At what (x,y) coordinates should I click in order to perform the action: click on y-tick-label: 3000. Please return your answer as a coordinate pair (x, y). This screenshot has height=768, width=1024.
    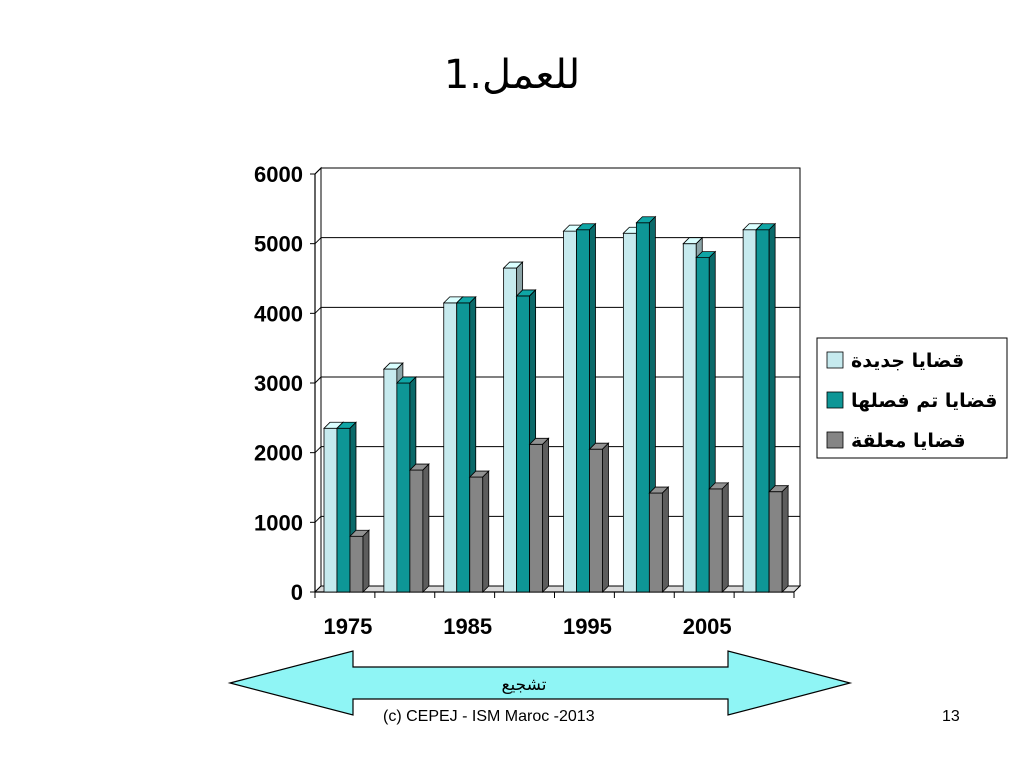
    Looking at the image, I should click on (278, 383).